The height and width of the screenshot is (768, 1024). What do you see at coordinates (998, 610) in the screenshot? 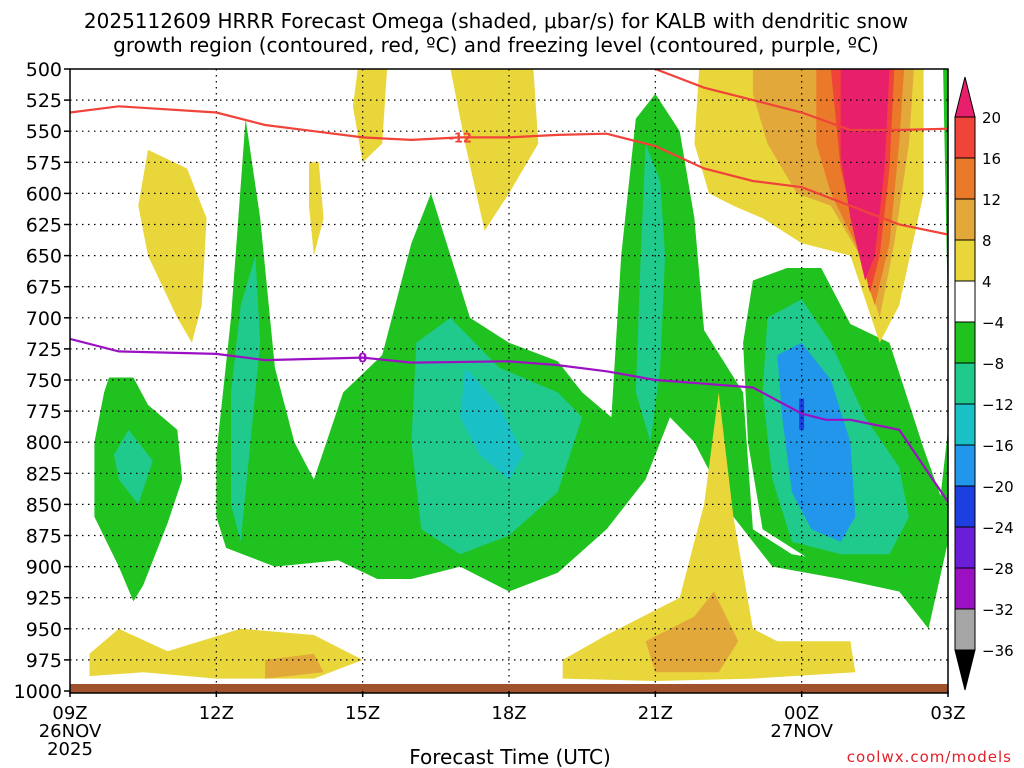
I see `colorbar-label-12: −32` at bounding box center [998, 610].